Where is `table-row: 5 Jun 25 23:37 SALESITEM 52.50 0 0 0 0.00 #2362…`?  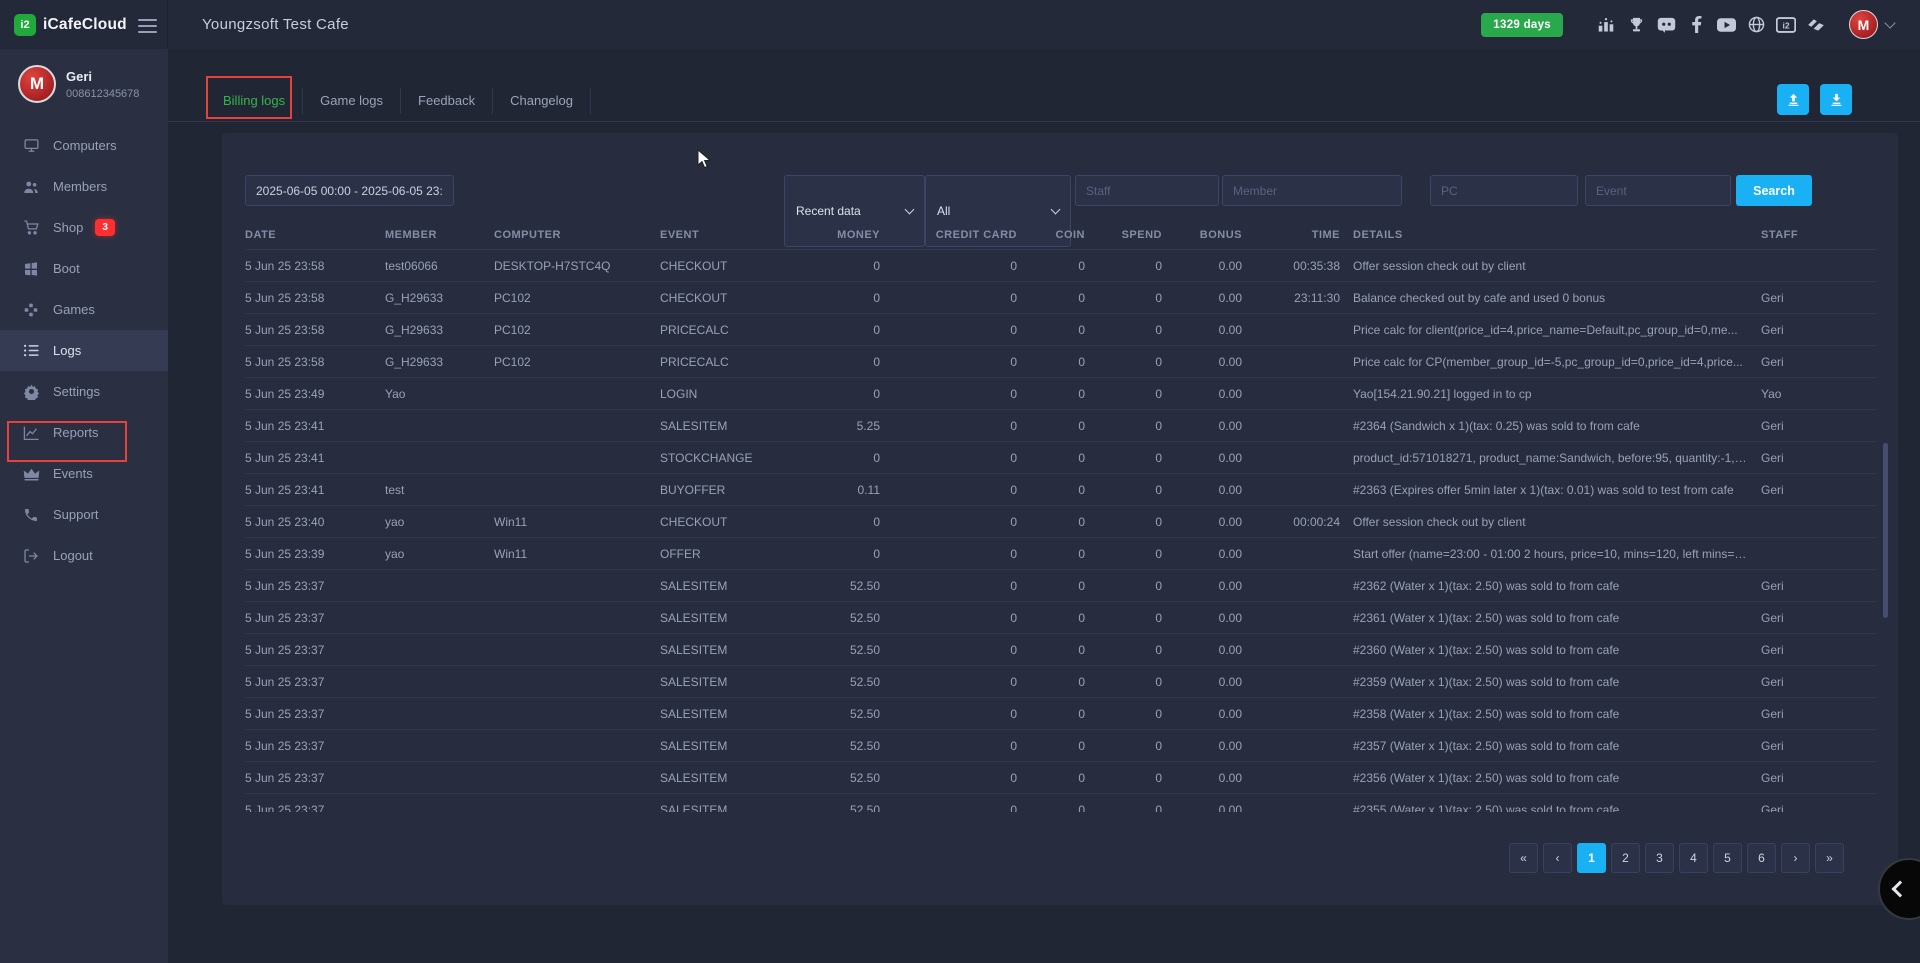
table-row: 5 Jun 25 23:37 SALESITEM 52.50 0 0 0 0.00 #2362… is located at coordinates (1061, 586).